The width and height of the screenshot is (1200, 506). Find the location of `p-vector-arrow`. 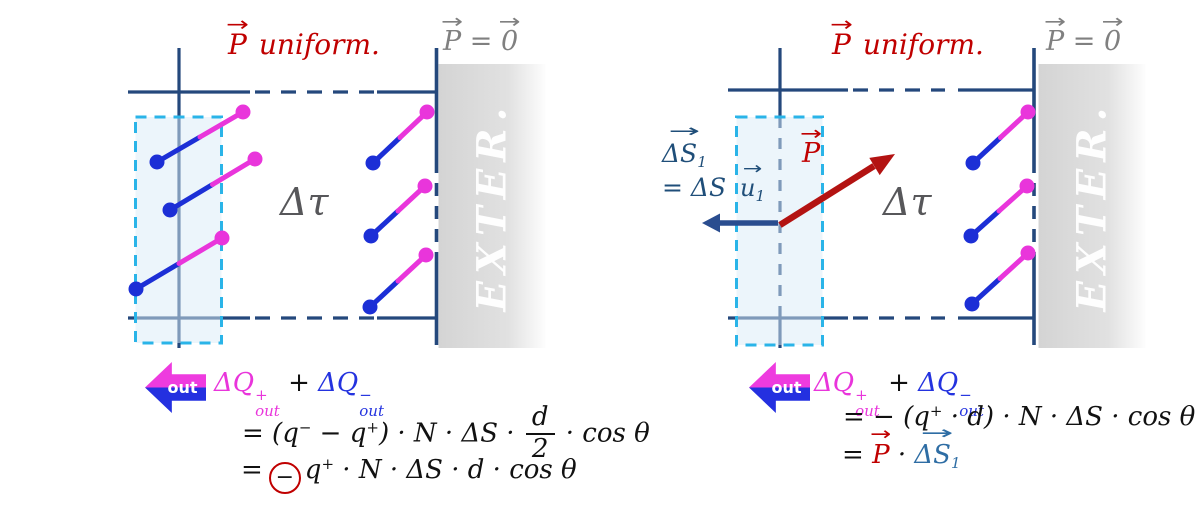

p-vector-arrow is located at coordinates (836, 191).